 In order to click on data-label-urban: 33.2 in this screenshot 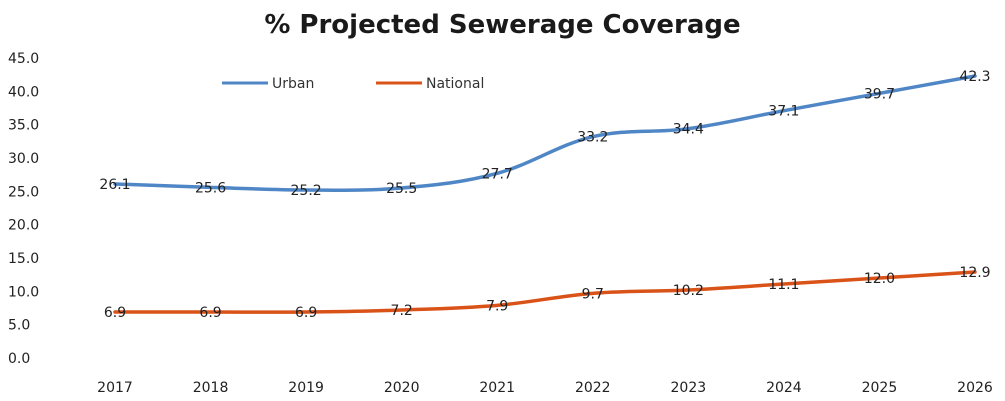, I will do `click(592, 138)`.